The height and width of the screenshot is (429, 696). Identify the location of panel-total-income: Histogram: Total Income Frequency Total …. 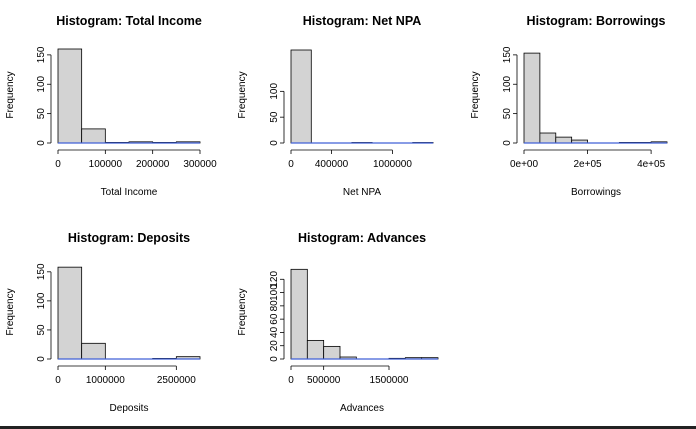
(111, 106).